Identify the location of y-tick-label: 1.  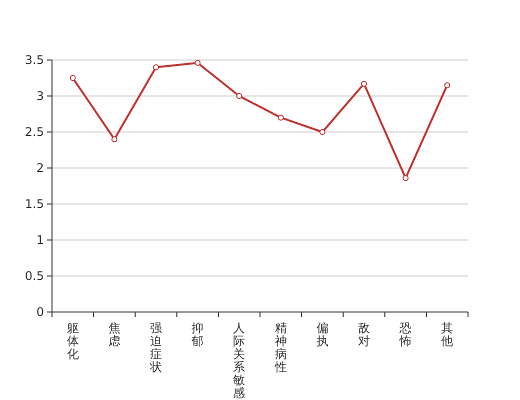
(40, 240).